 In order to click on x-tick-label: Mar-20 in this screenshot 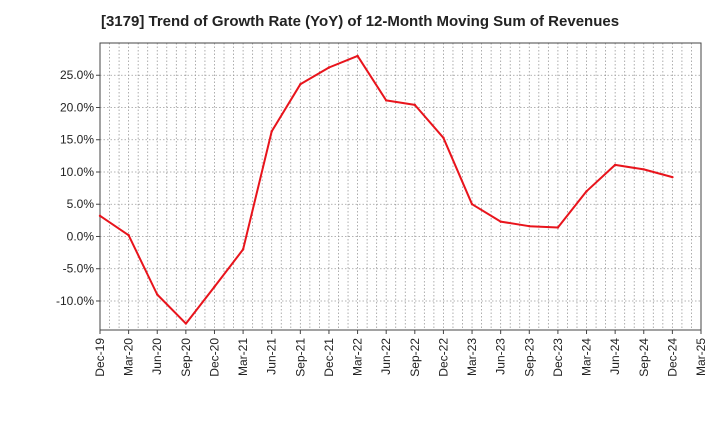, I will do `click(129, 357)`.